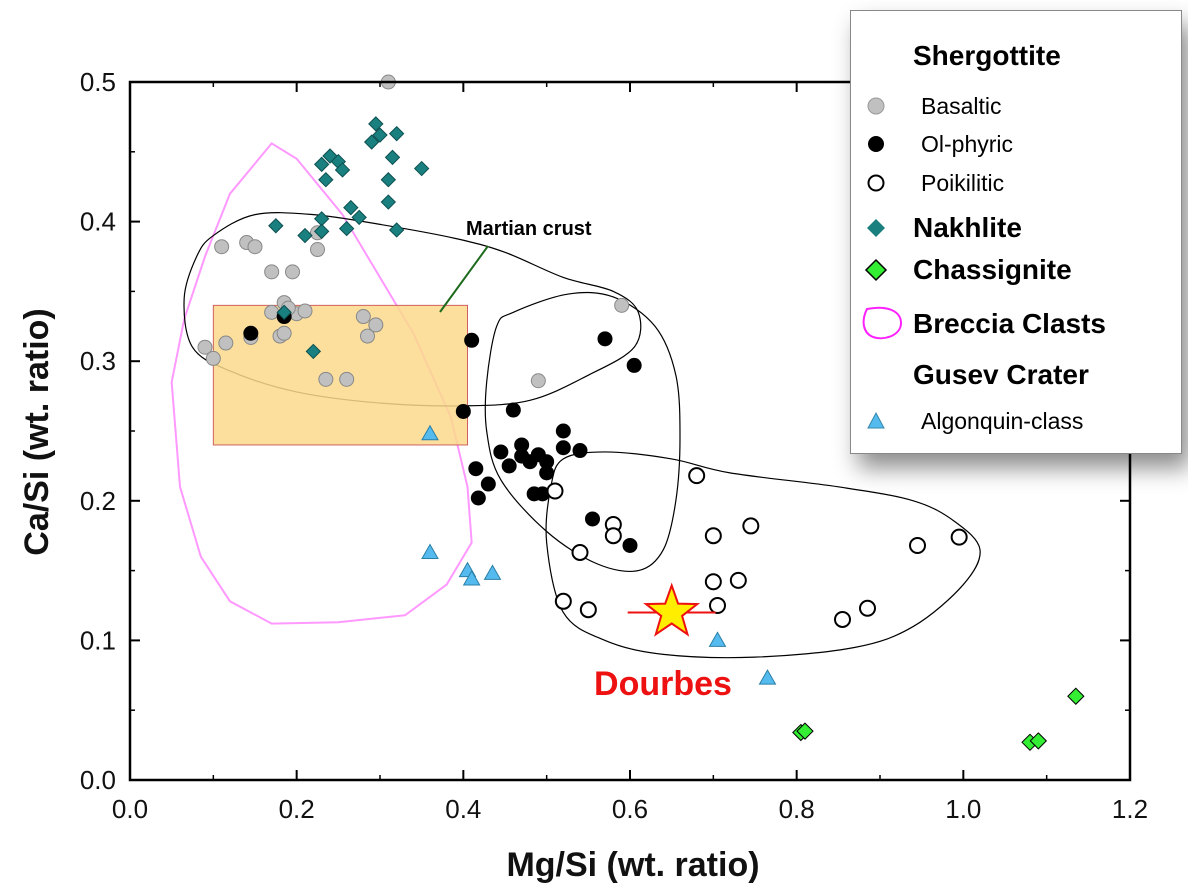  What do you see at coordinates (464, 279) in the screenshot?
I see `martian-crust-leader` at bounding box center [464, 279].